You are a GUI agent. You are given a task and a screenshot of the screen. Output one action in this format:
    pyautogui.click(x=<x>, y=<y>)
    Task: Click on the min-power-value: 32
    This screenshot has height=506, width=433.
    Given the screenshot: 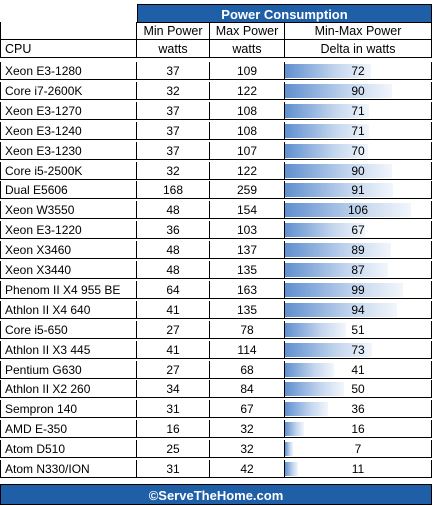 What is the action you would take?
    pyautogui.click(x=173, y=90)
    